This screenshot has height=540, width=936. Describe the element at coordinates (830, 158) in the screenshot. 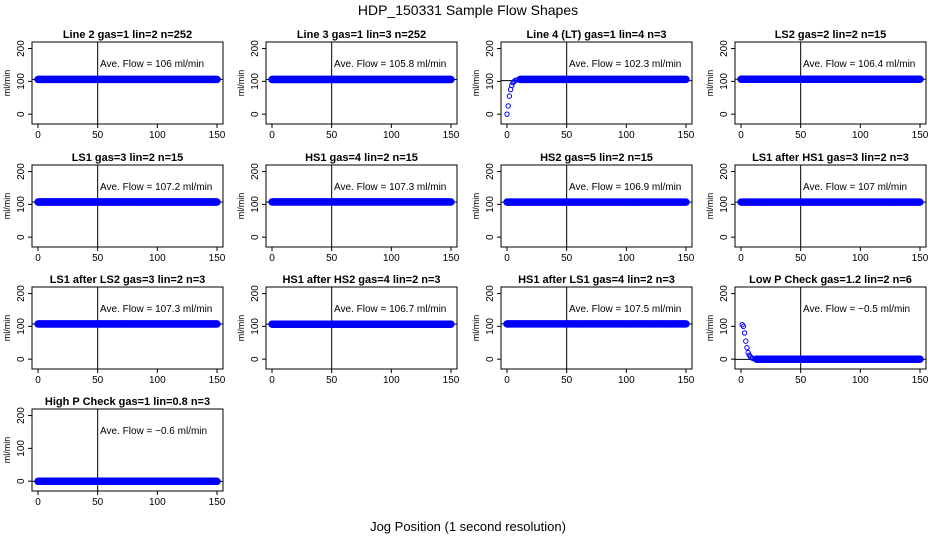

I see `panel-title: LS1 after HS1 gas=3 lin=2 n=3` at that location.